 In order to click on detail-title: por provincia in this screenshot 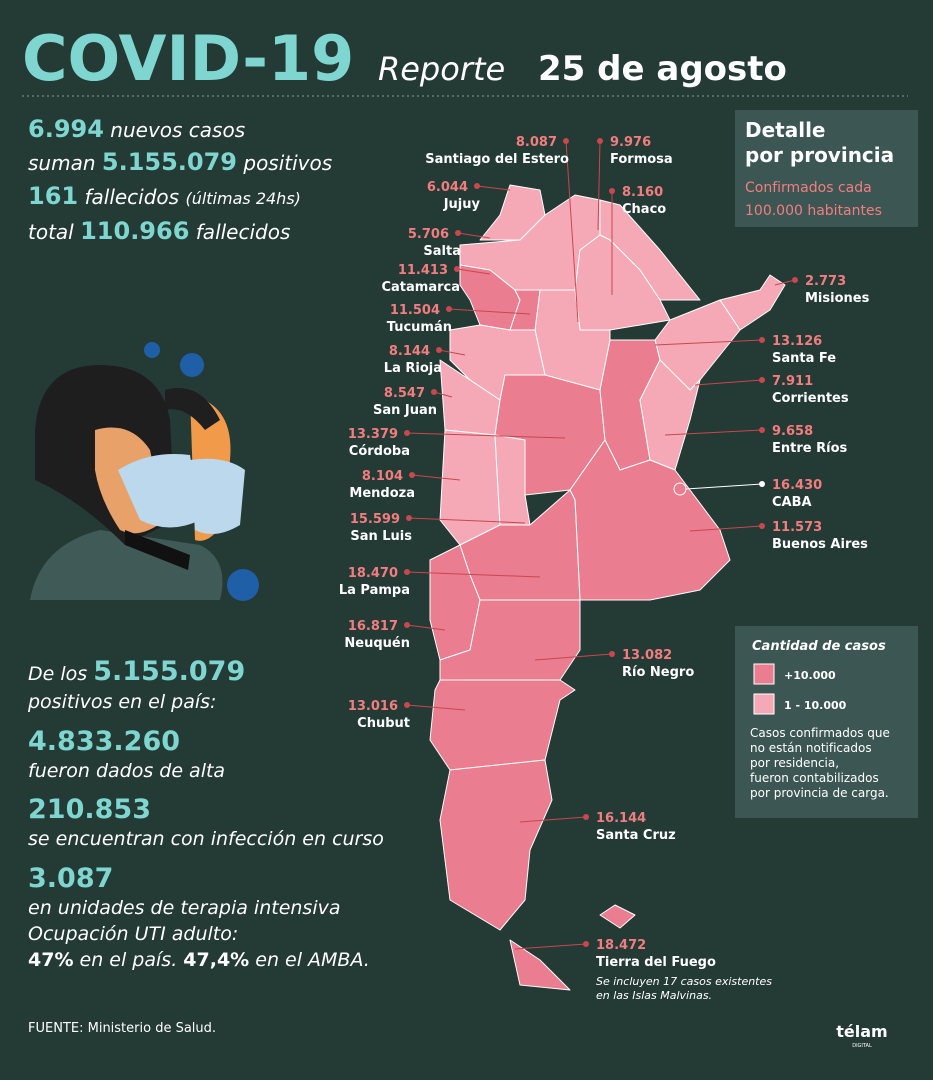, I will do `click(819, 155)`.